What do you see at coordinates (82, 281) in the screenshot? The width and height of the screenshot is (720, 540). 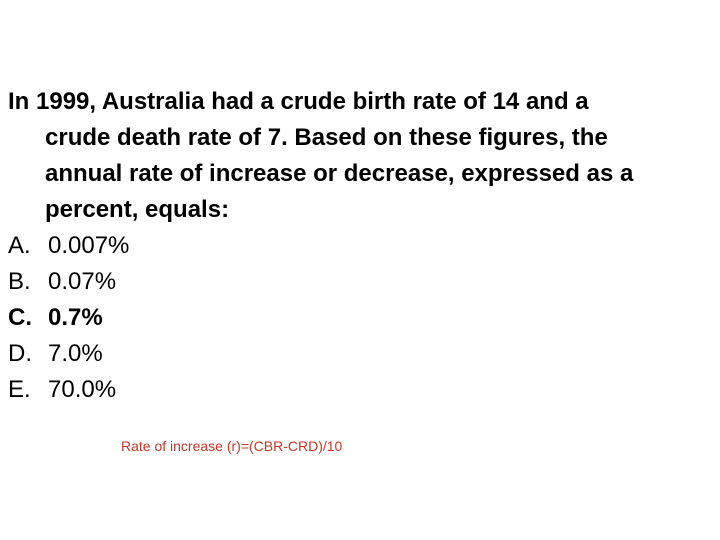 I see `option-text: 0.07%` at bounding box center [82, 281].